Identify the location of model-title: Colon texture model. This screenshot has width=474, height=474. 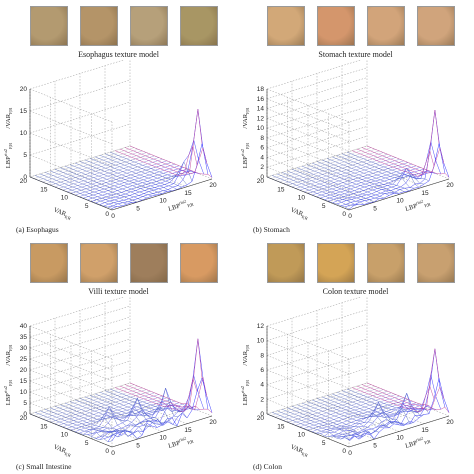
(355, 291).